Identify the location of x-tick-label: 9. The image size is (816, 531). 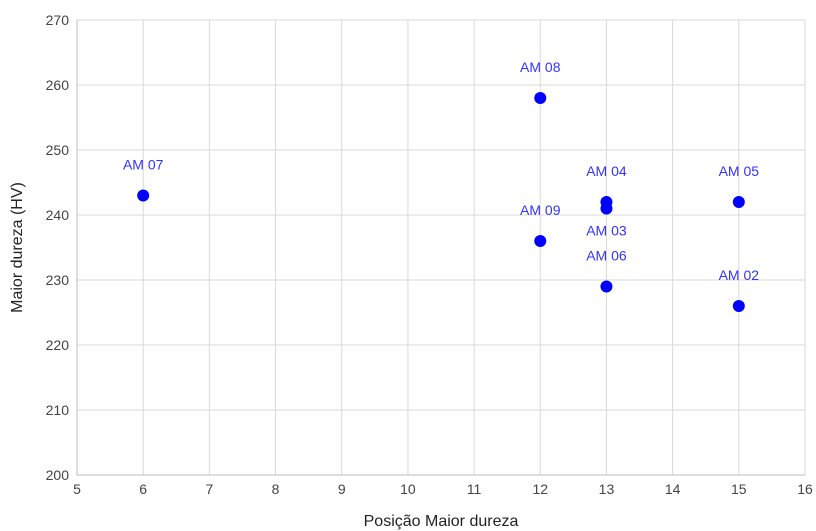
(342, 489).